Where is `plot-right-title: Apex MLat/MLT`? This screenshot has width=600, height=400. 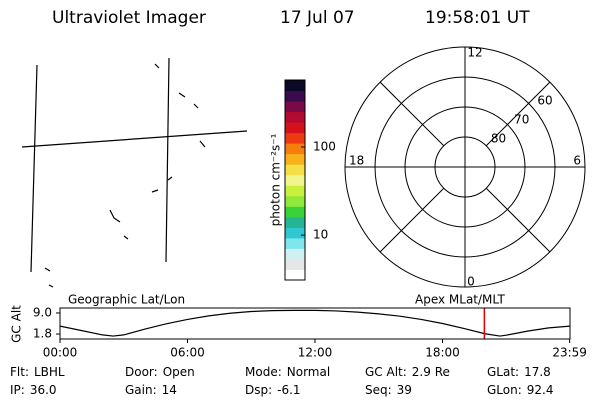 plot-right-title: Apex MLat/MLT is located at coordinates (460, 300).